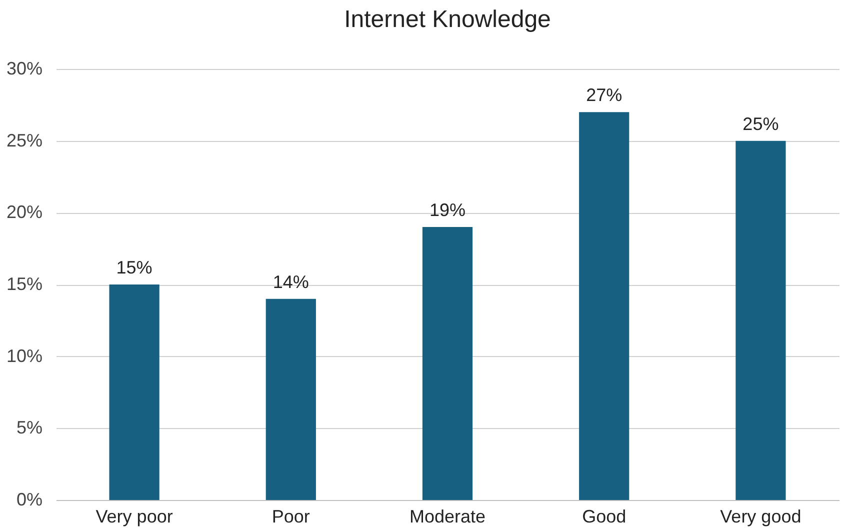  Describe the element at coordinates (761, 516) in the screenshot. I see `x-tick-label: Very good` at that location.